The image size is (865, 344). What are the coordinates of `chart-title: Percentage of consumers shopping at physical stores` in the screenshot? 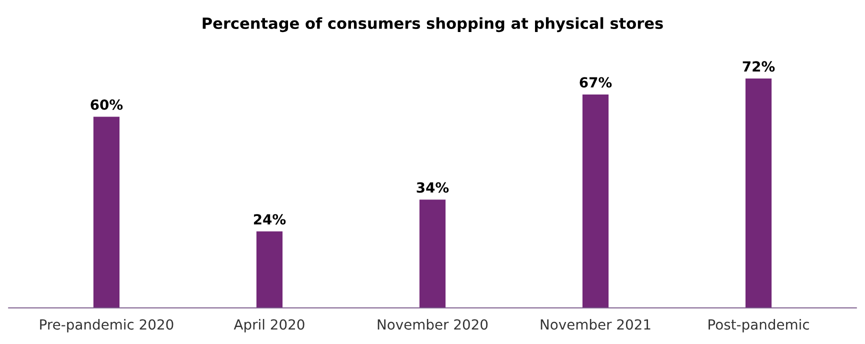 It's located at (432, 24).